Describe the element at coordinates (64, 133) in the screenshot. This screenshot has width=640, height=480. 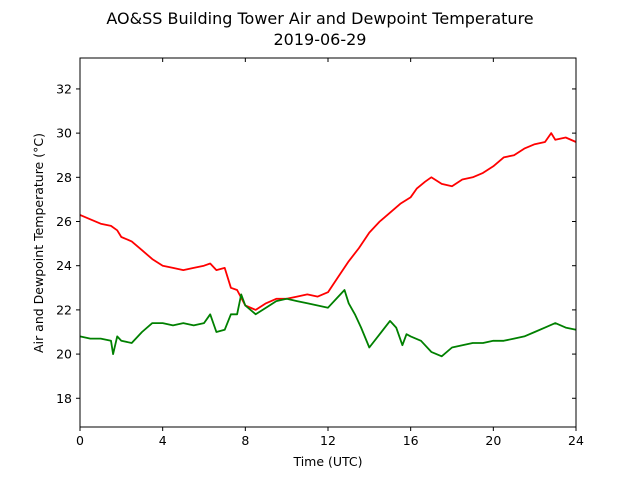
I see `y-tick-label-30: 30` at that location.